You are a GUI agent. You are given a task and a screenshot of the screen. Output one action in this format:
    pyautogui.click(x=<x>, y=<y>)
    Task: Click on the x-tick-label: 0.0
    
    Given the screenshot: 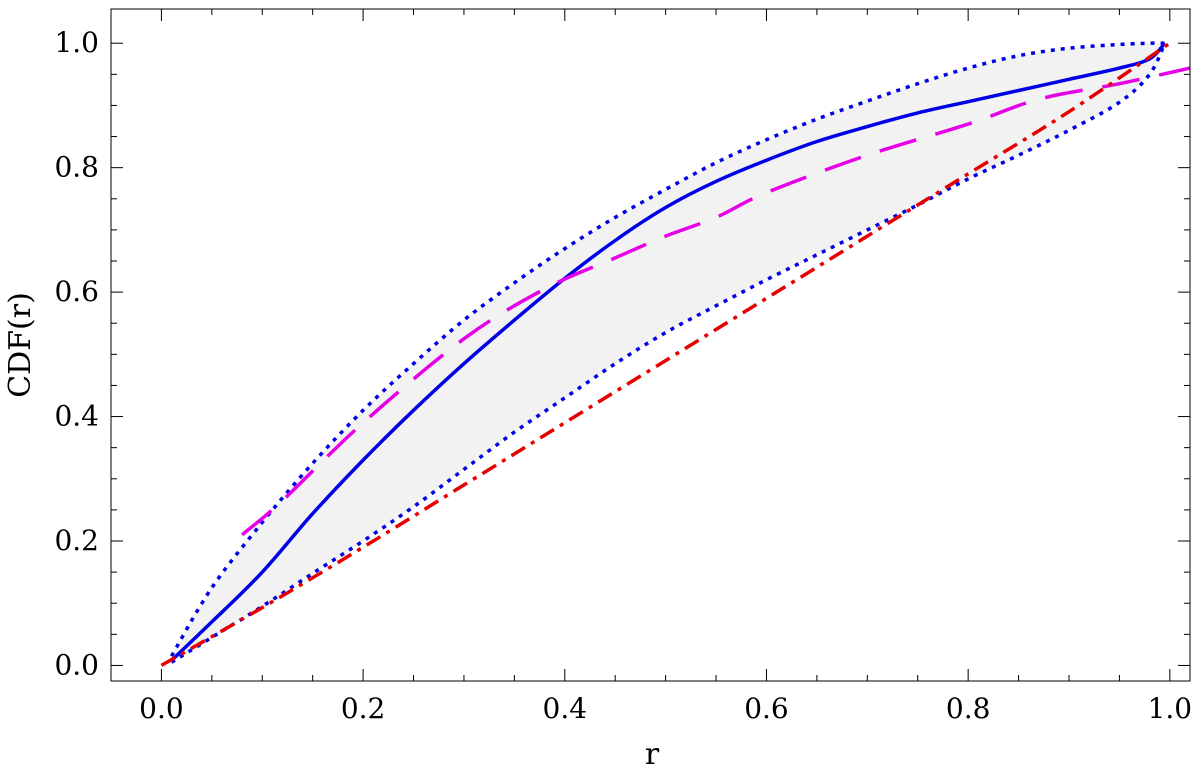 What is the action you would take?
    pyautogui.click(x=161, y=708)
    